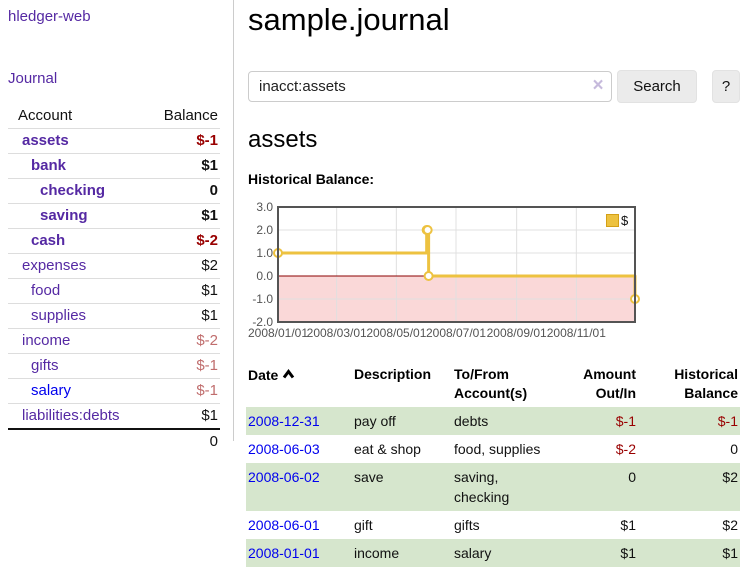 The height and width of the screenshot is (582, 742). Describe the element at coordinates (114, 116) in the screenshot. I see `account-table-header: Account Balance` at that location.